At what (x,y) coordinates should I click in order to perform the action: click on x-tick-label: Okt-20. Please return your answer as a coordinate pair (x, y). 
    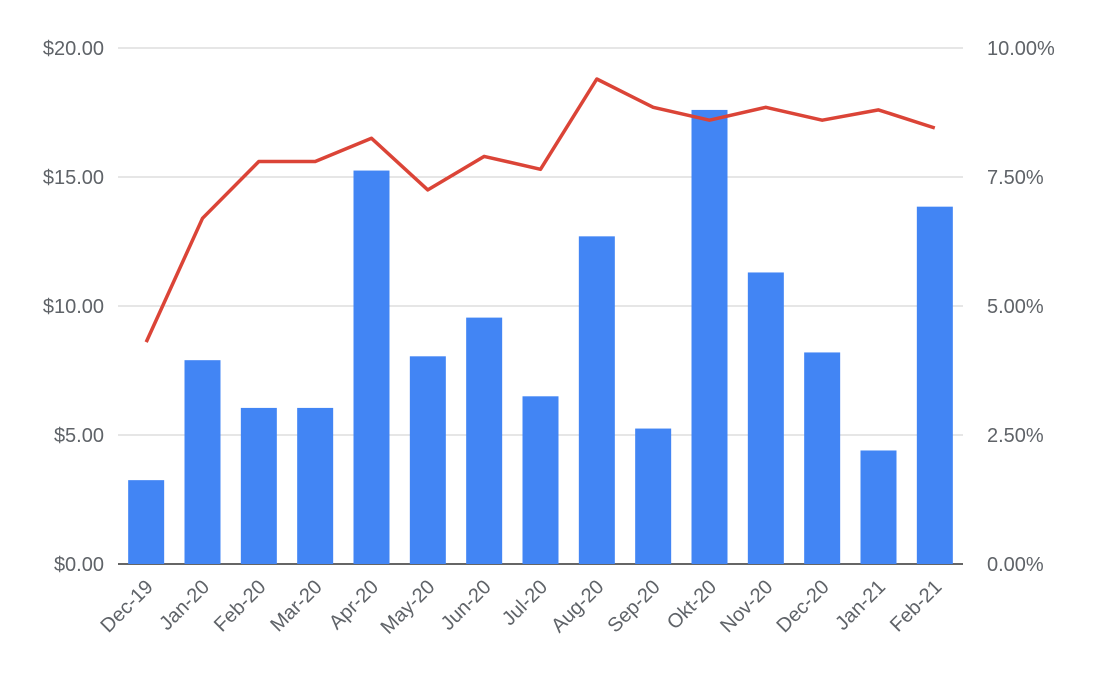
    Looking at the image, I should click on (692, 605).